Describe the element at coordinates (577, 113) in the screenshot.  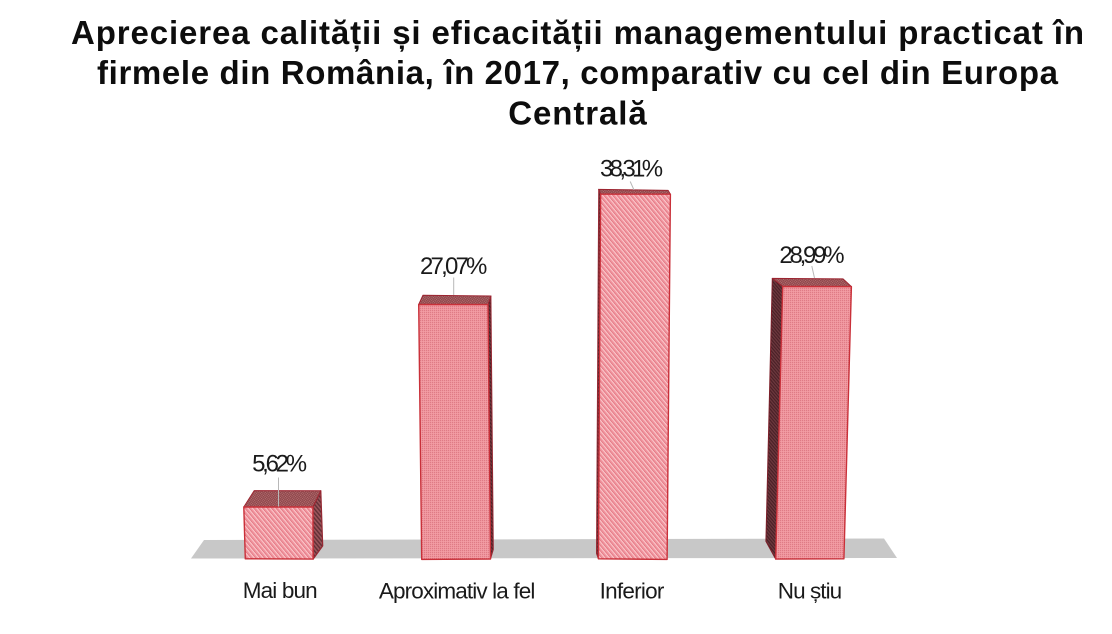
I see `svg-text: Centrală` at that location.